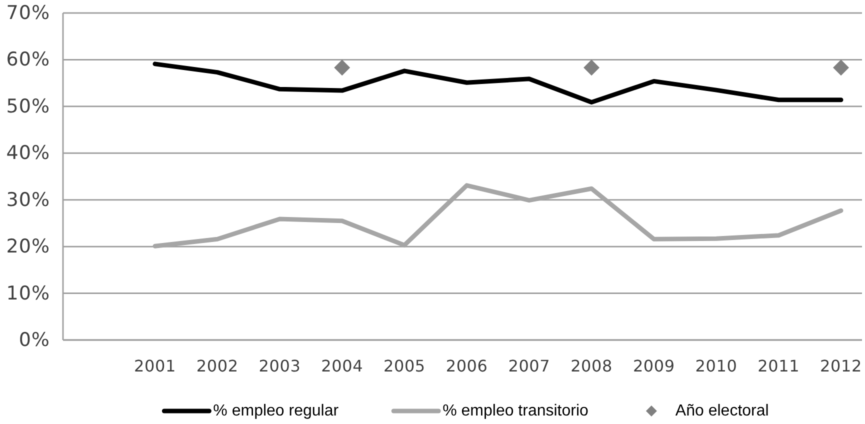 The image size is (865, 424). I want to click on y-tick-label: 20%, so click(28, 247).